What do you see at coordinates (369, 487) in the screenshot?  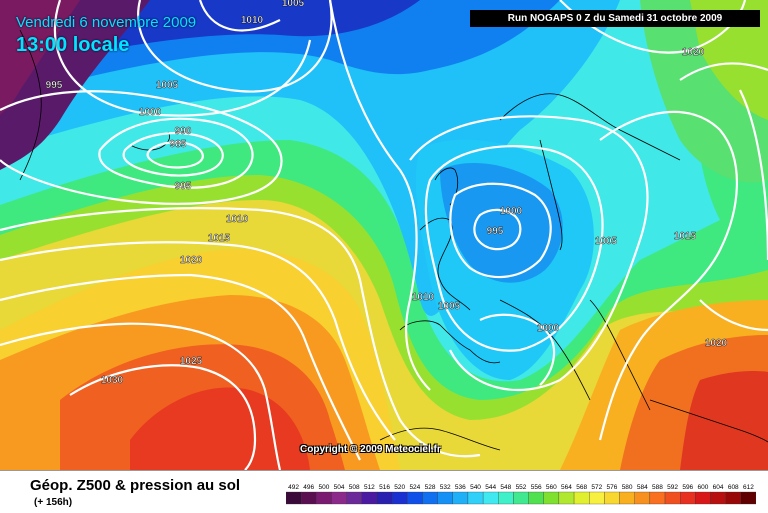 I see `legend-tick-label: 512` at bounding box center [369, 487].